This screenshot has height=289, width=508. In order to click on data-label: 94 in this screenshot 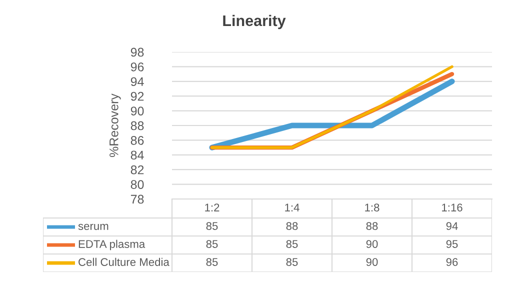, I will do `click(452, 226)`.